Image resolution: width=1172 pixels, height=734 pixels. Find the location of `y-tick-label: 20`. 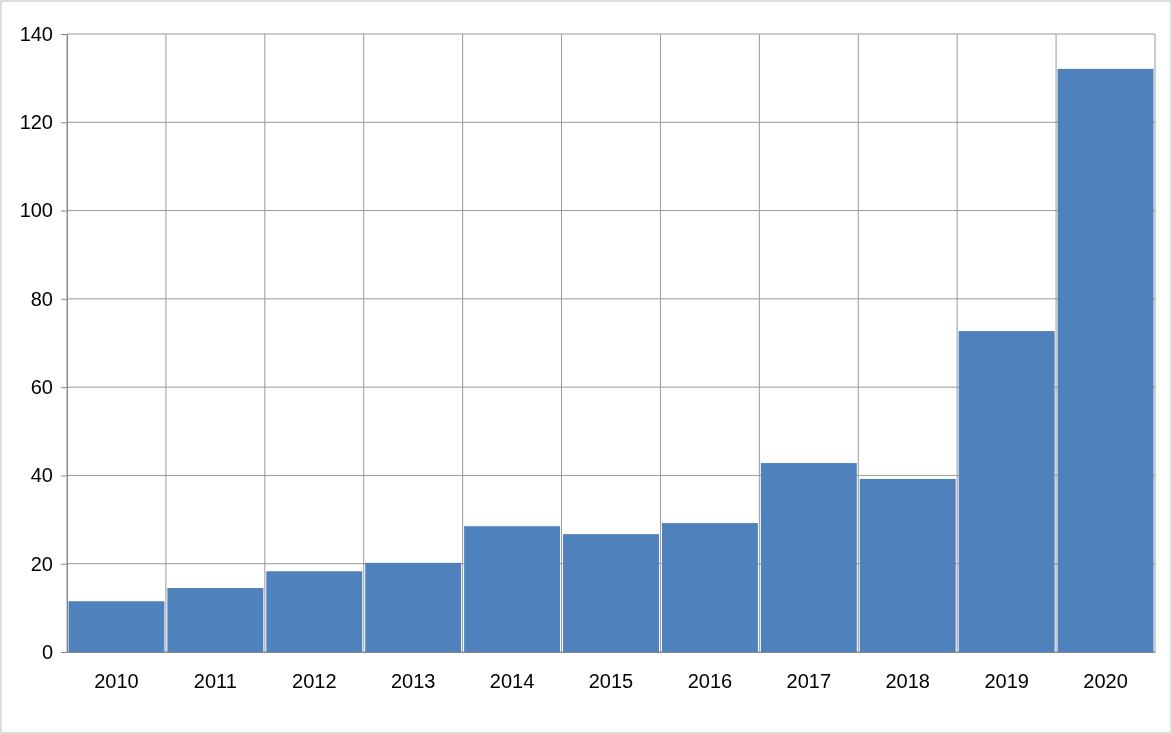

y-tick-label: 20 is located at coordinates (41, 563).